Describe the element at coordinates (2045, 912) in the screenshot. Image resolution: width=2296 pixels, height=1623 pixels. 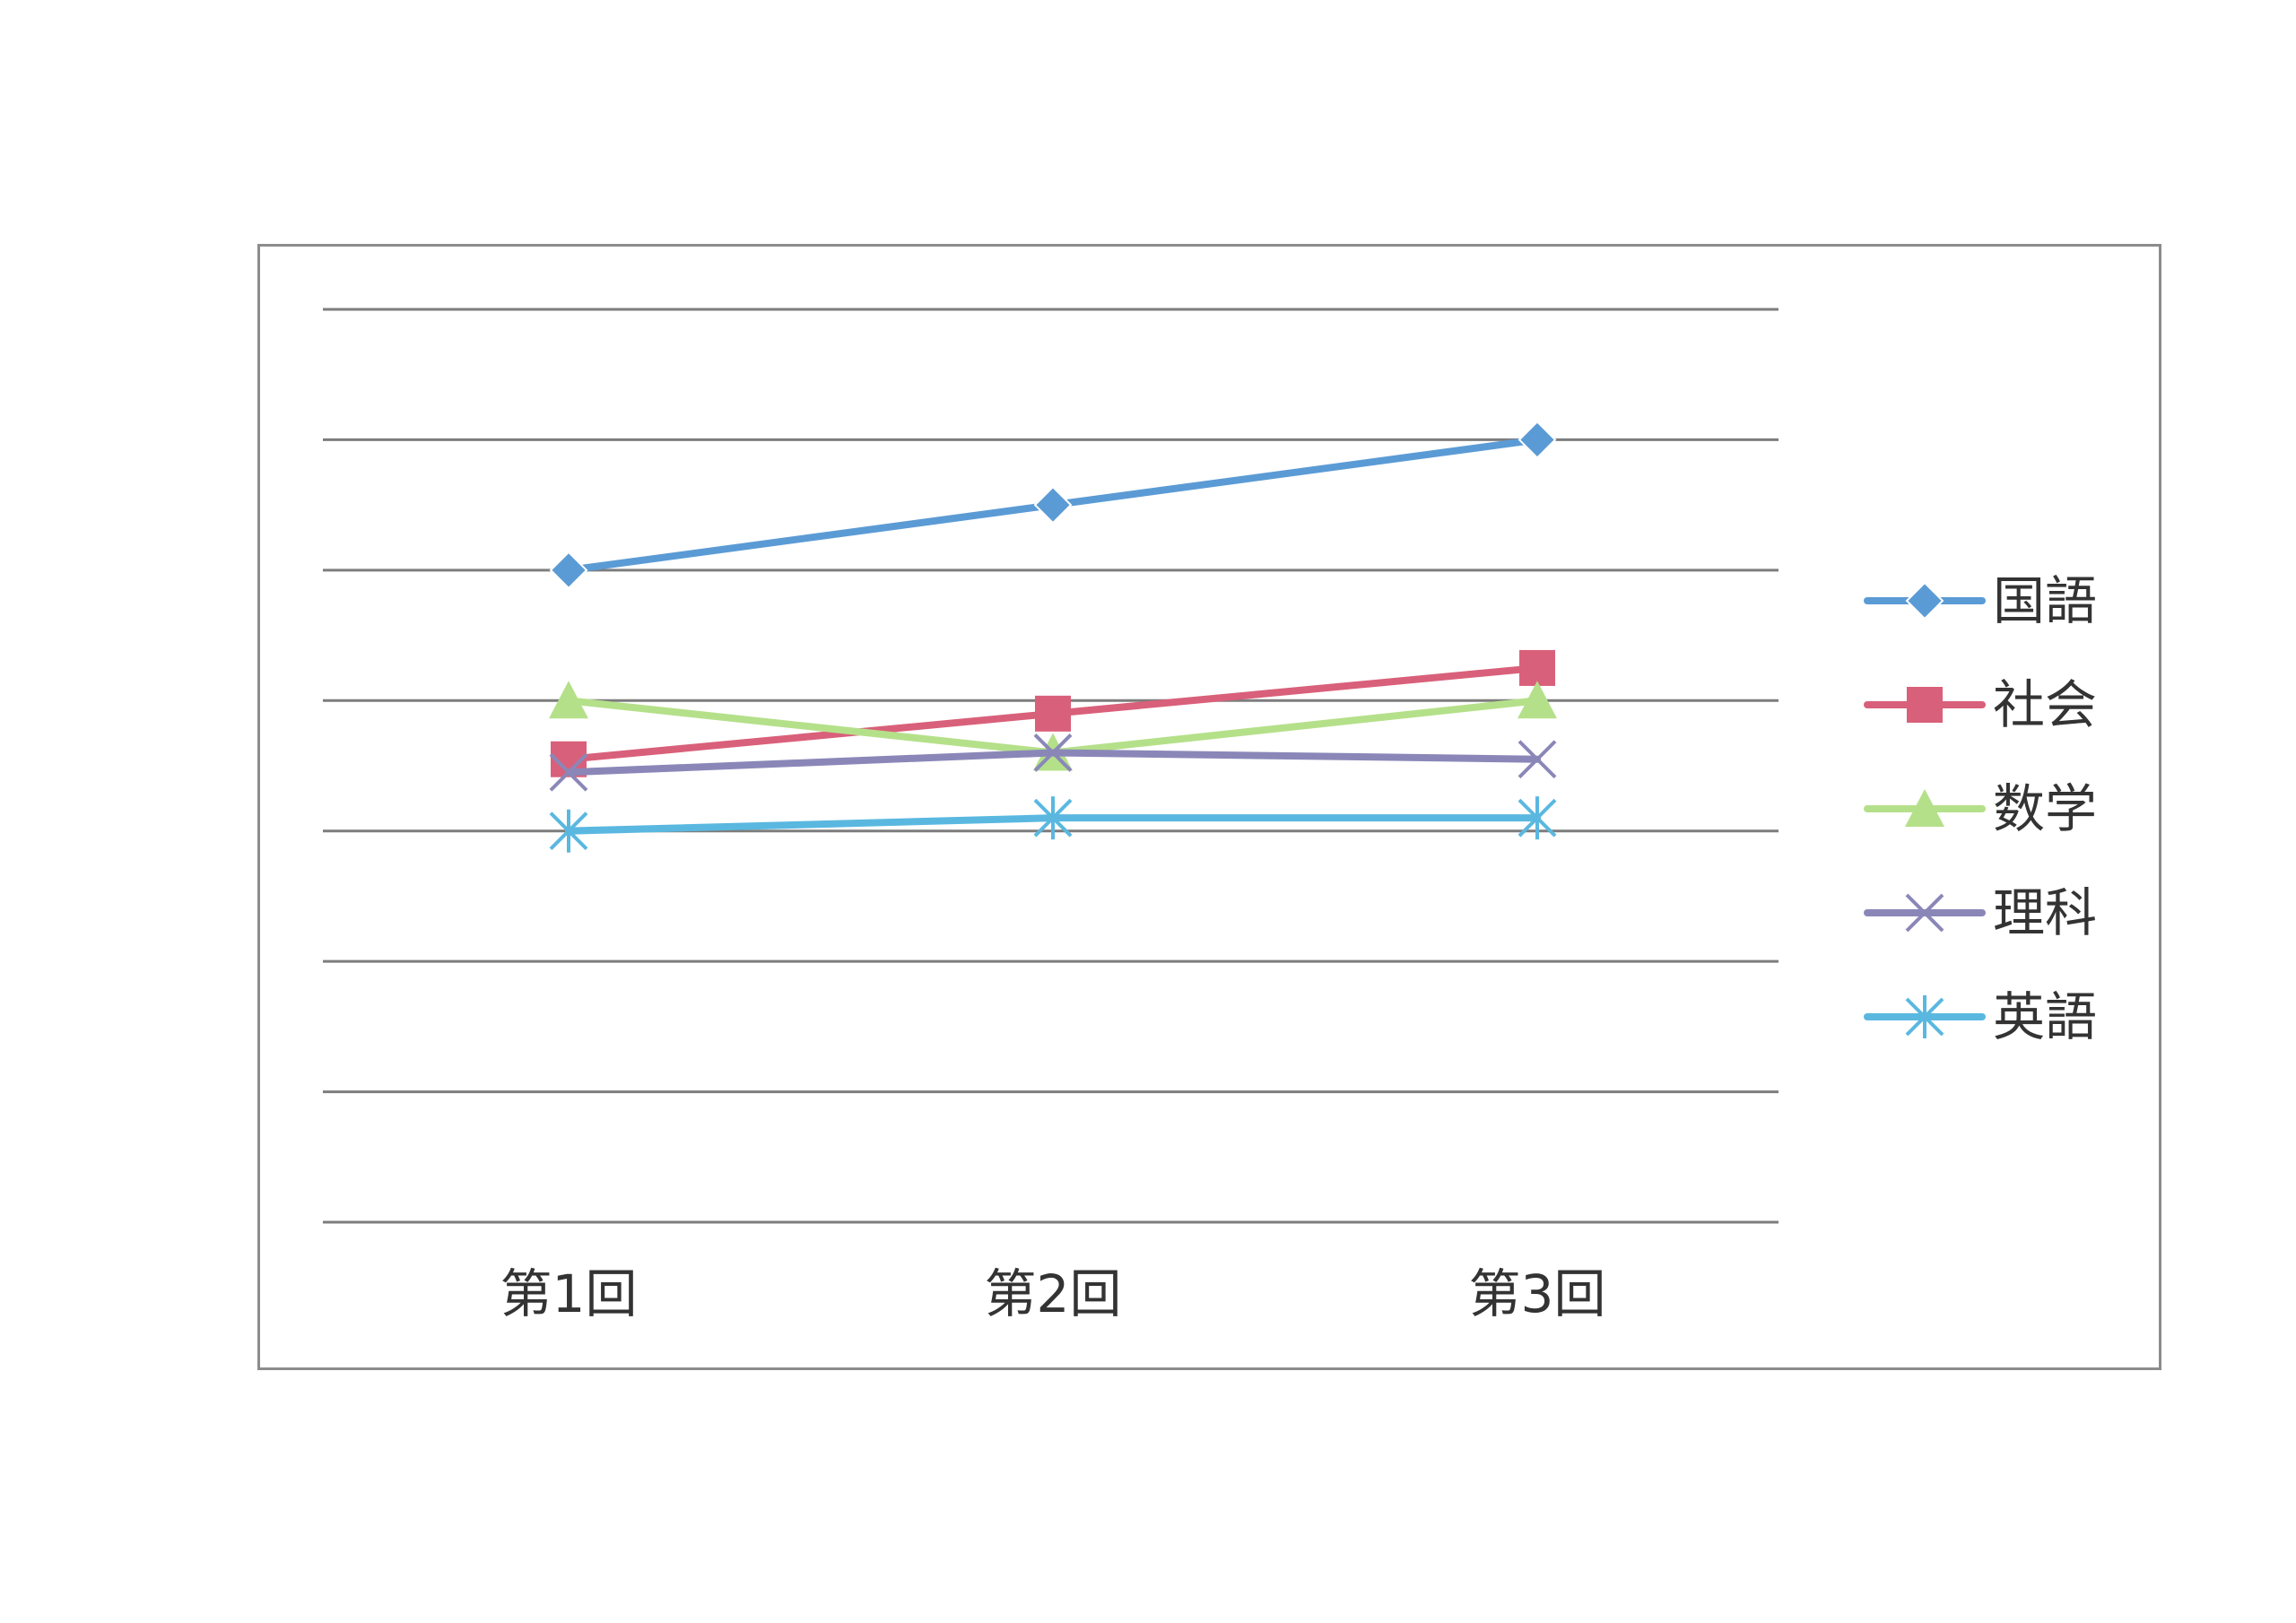
I see `legend-label: 理科` at that location.